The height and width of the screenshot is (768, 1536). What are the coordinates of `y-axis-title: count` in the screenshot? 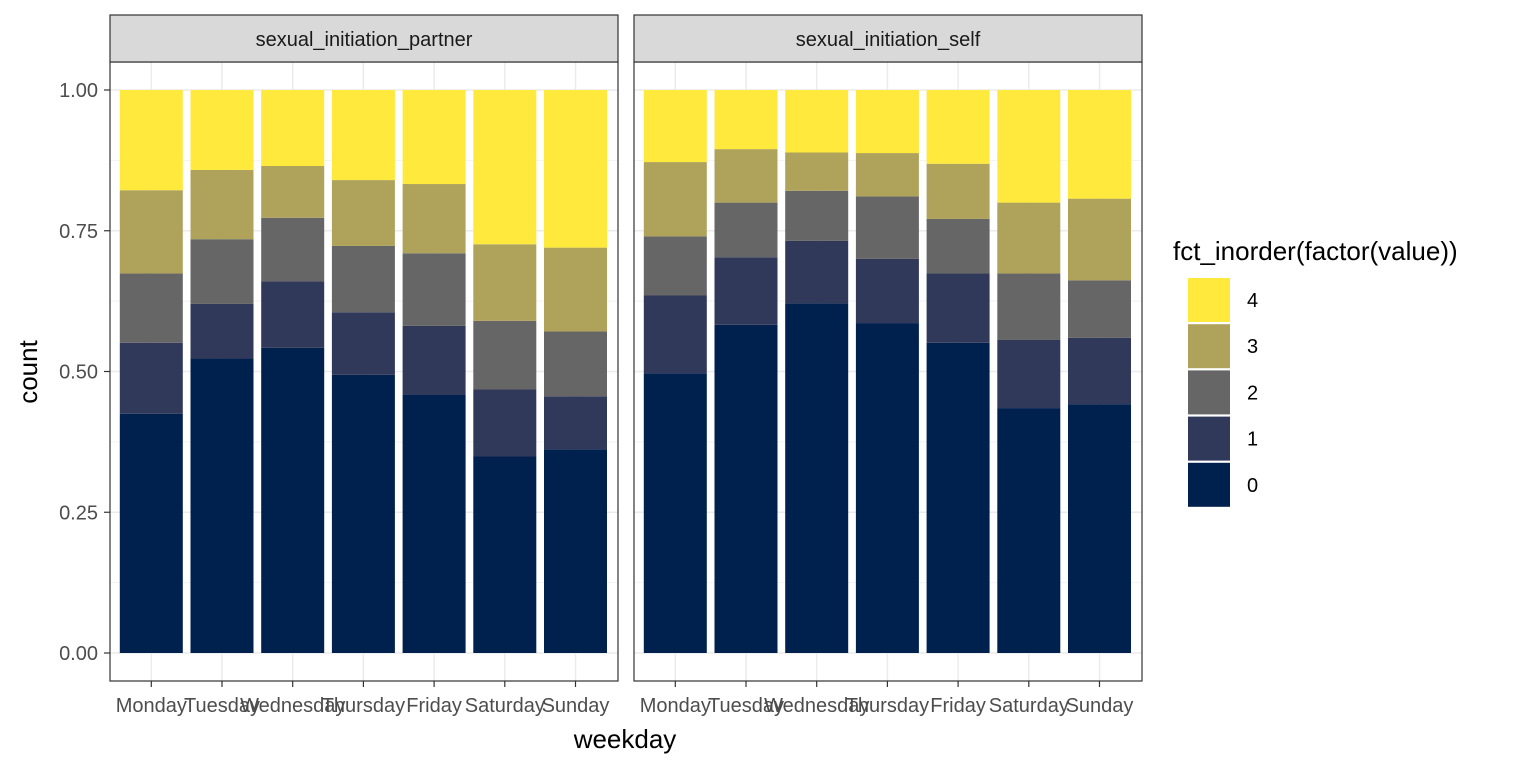 It's located at (28, 371).